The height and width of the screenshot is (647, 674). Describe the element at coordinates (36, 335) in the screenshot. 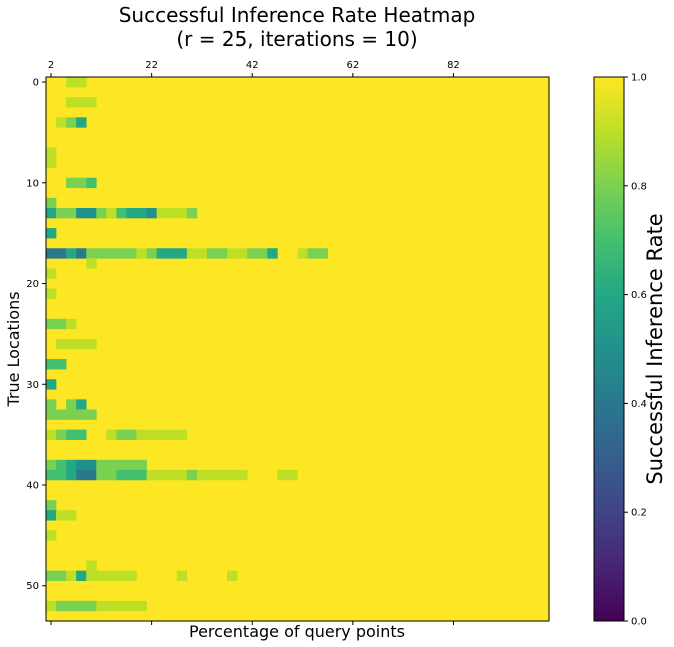

I see `y-axis-ticks: 0 10 20 30 40 50` at that location.